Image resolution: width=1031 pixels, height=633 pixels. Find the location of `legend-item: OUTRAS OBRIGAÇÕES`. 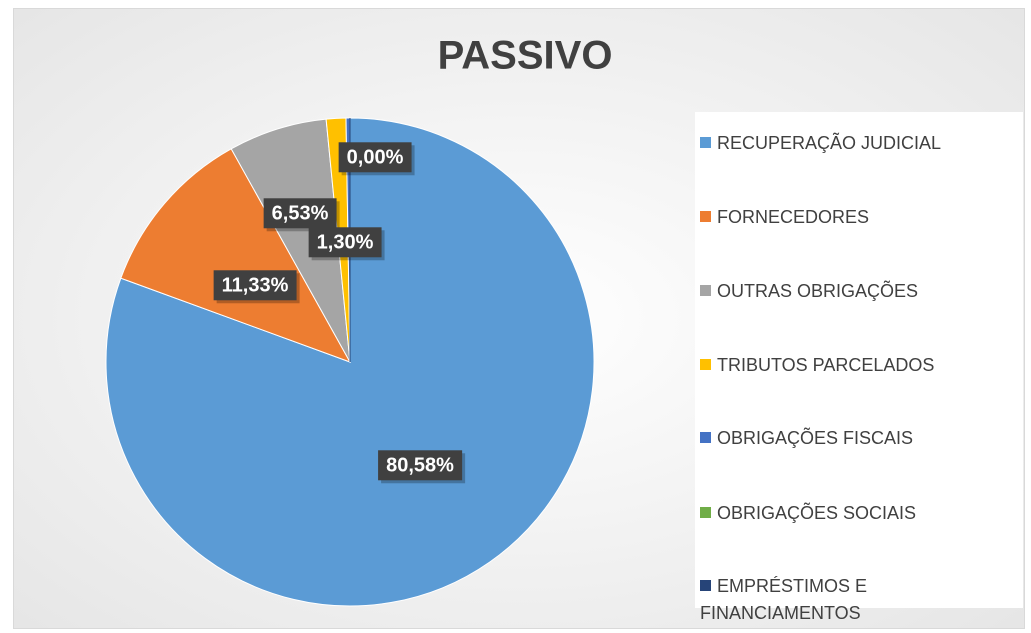

legend-item: OUTRAS OBRIGAÇÕES is located at coordinates (840, 291).